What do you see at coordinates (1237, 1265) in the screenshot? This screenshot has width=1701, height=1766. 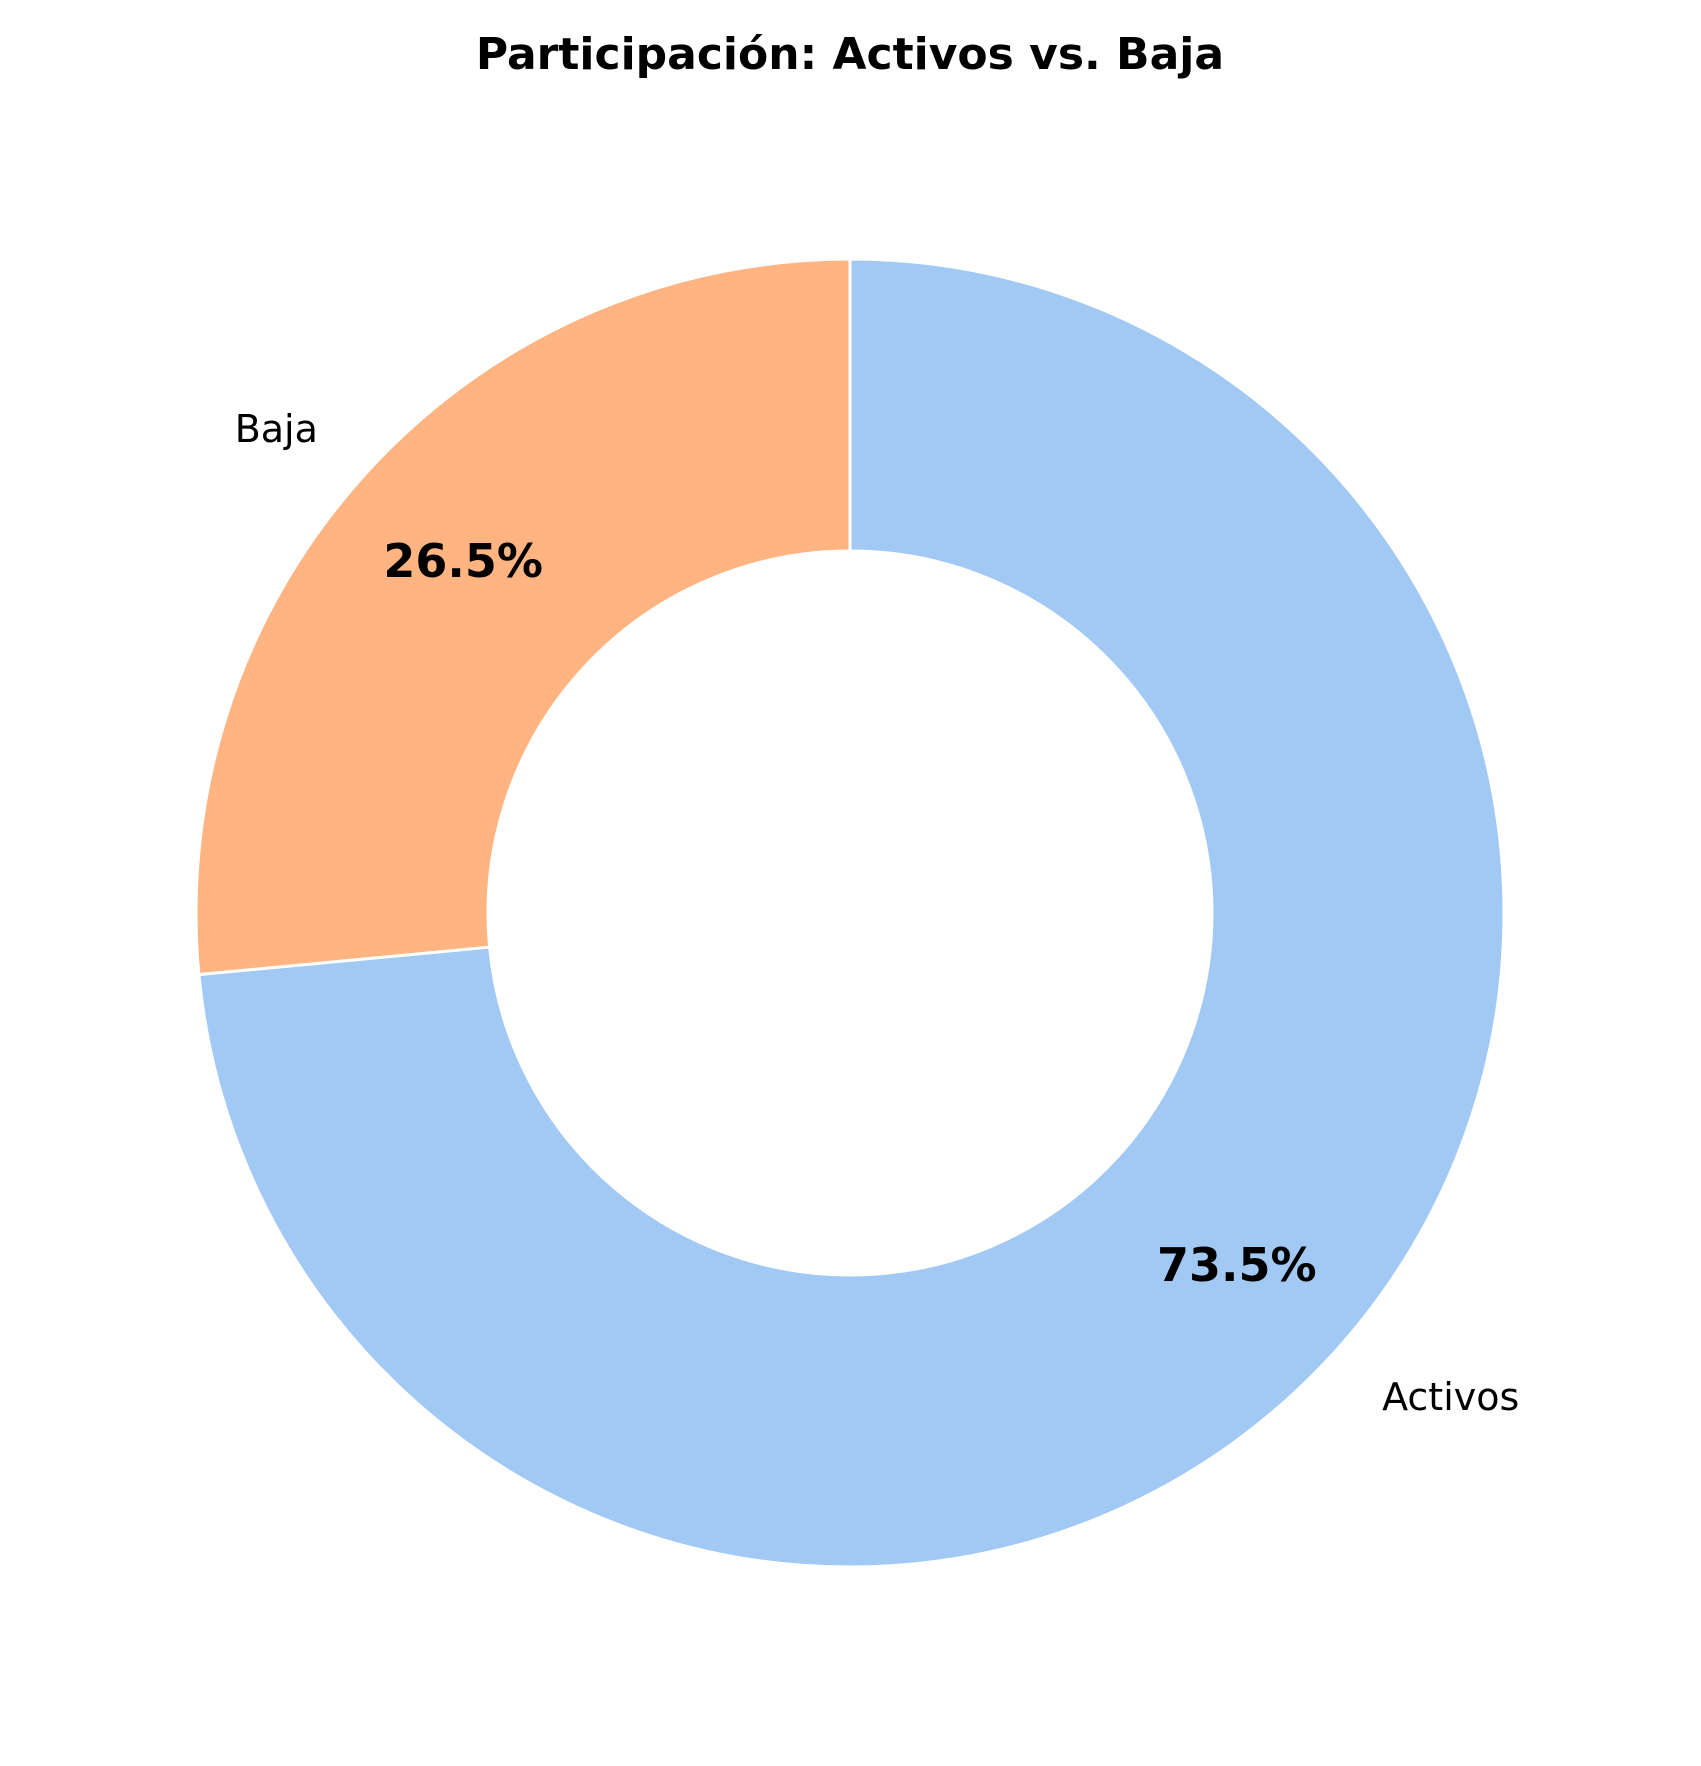 I see `pct-label-activos: 73.5%` at bounding box center [1237, 1265].